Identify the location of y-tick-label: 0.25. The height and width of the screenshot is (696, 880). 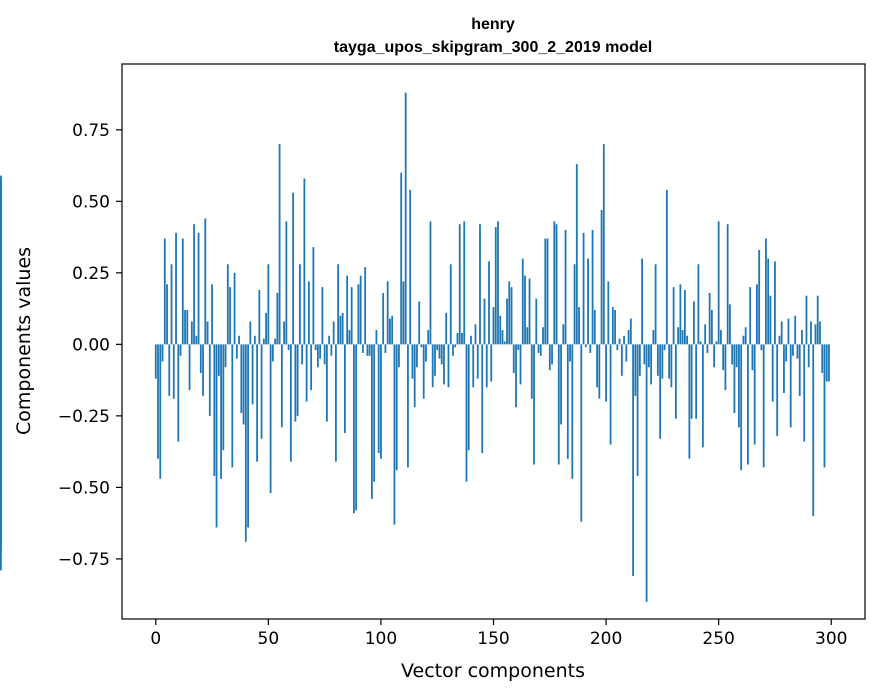
(91, 274).